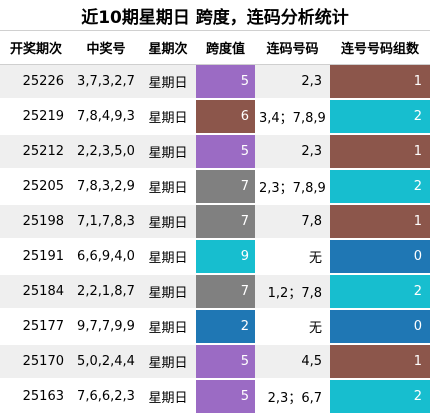  I want to click on nums-cell: 6,6,9,4,0, so click(106, 257).